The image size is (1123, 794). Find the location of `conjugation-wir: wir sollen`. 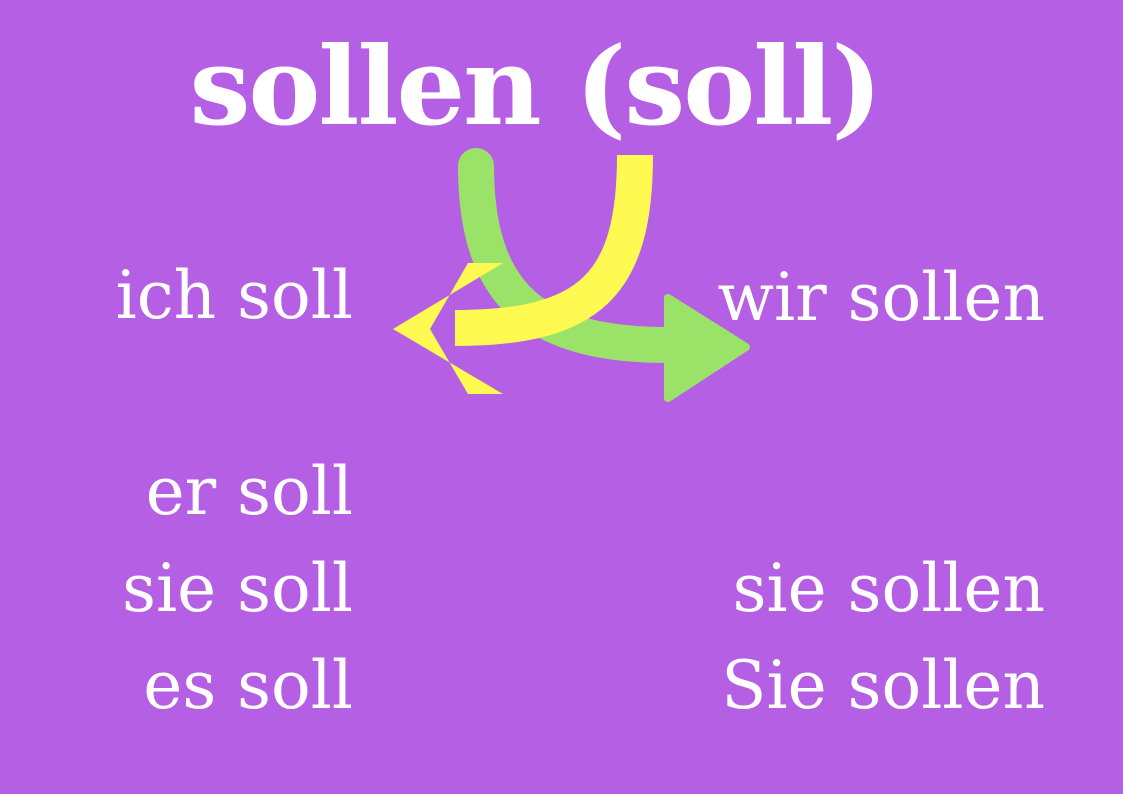

conjugation-wir: wir sollen is located at coordinates (881, 297).